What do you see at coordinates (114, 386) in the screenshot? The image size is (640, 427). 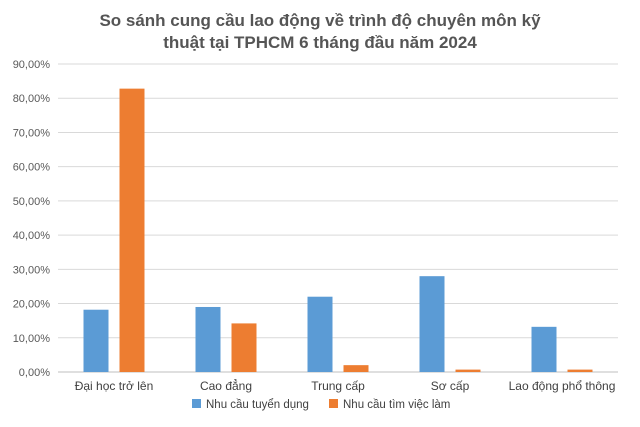 I see `category-label: Đại học trở lên` at bounding box center [114, 386].